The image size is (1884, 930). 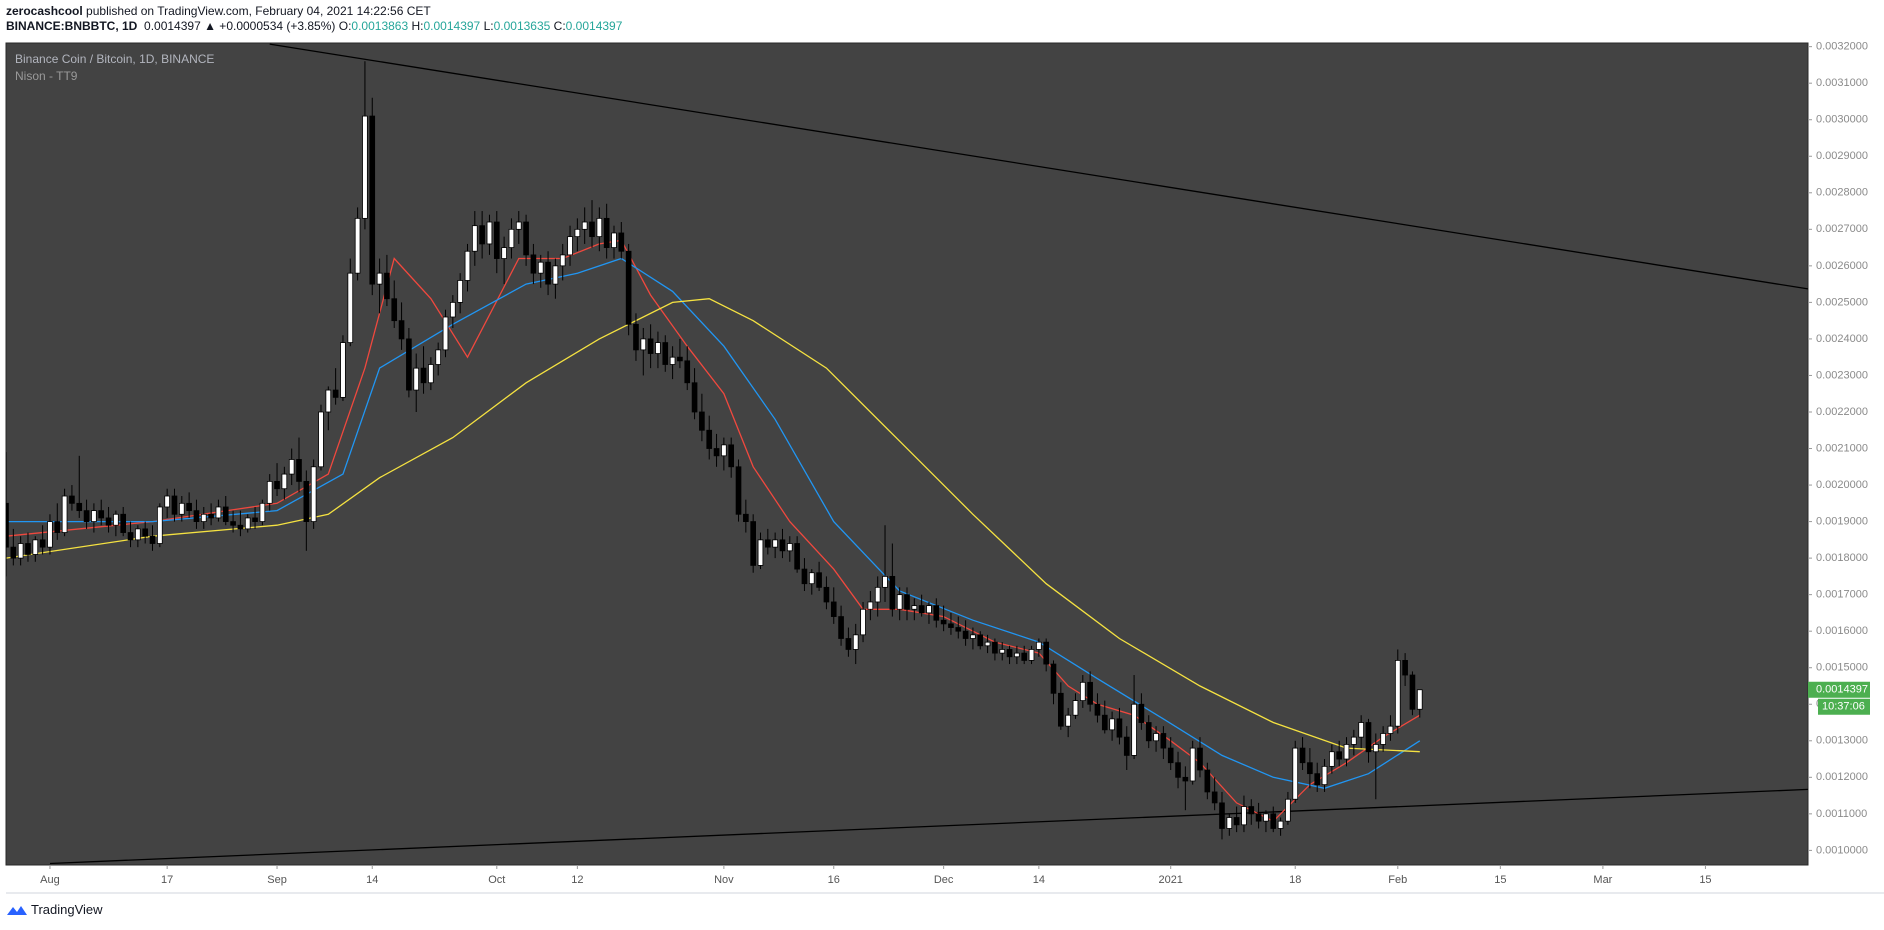 What do you see at coordinates (1842, 120) in the screenshot?
I see `y-tick-label: 0.0030000` at bounding box center [1842, 120].